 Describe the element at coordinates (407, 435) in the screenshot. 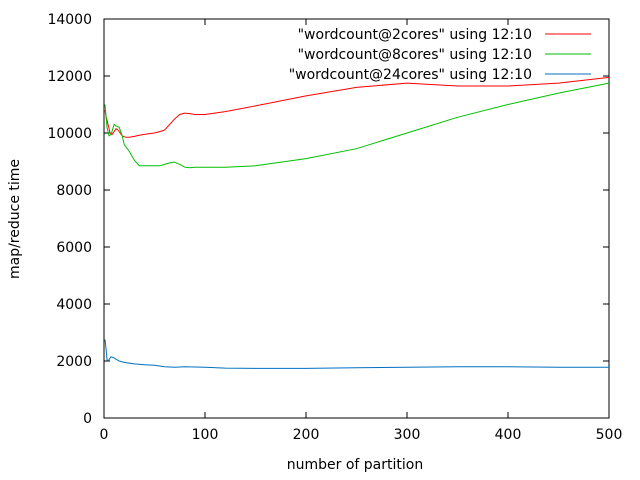

I see `x-tick-label: 300` at that location.